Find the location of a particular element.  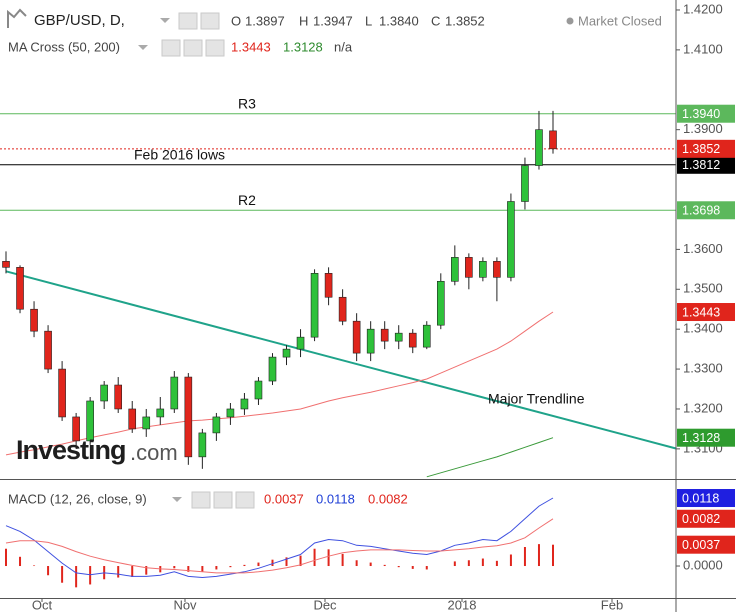

watermark-suffix: .com is located at coordinates (154, 452).